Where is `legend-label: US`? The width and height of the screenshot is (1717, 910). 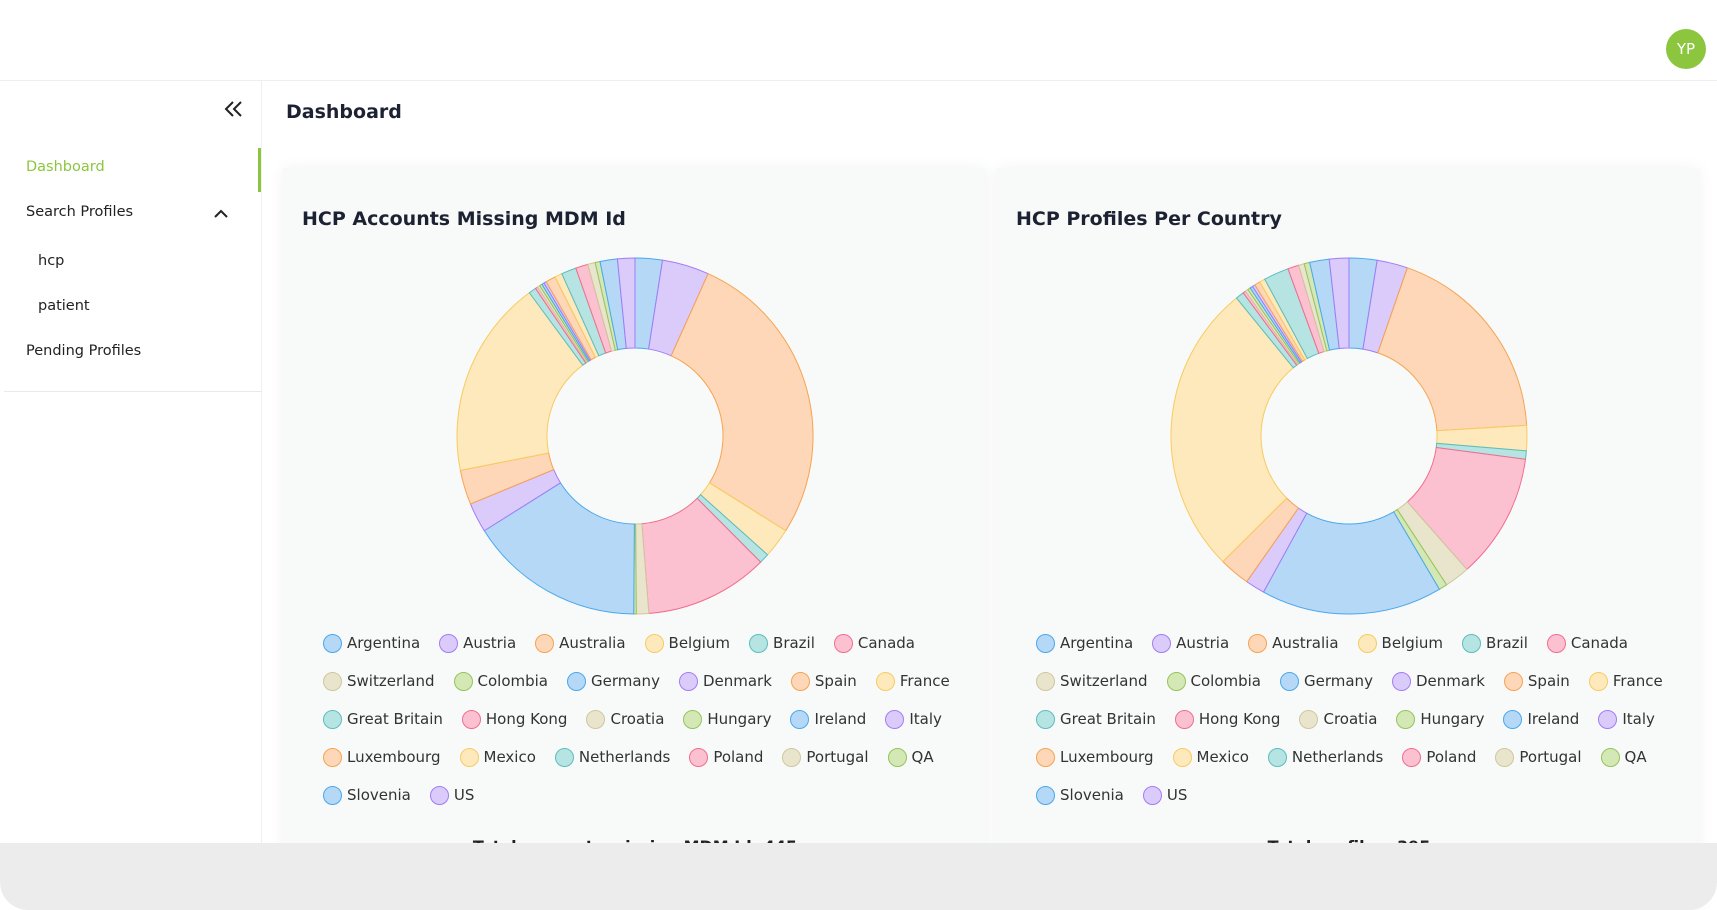 legend-label: US is located at coordinates (464, 795).